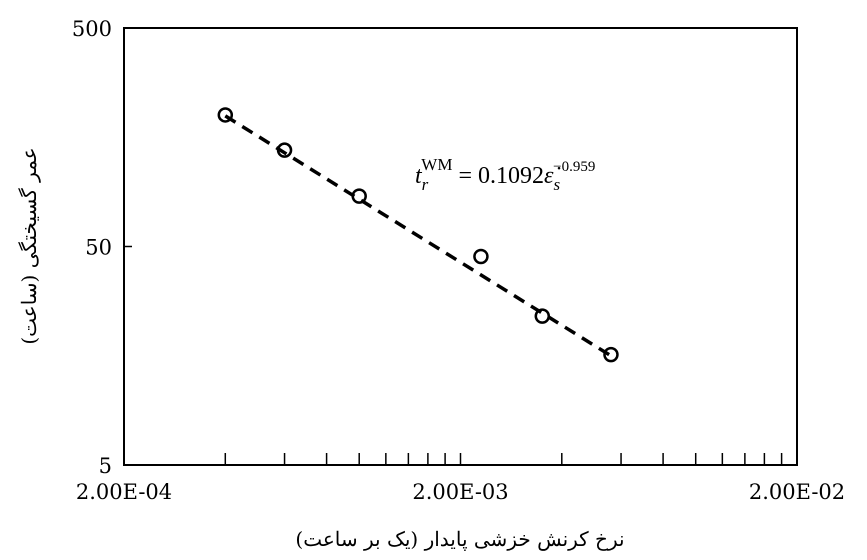 The width and height of the screenshot is (867, 560). Describe the element at coordinates (797, 492) in the screenshot. I see `x-tick-label: 2.00E-02` at that location.